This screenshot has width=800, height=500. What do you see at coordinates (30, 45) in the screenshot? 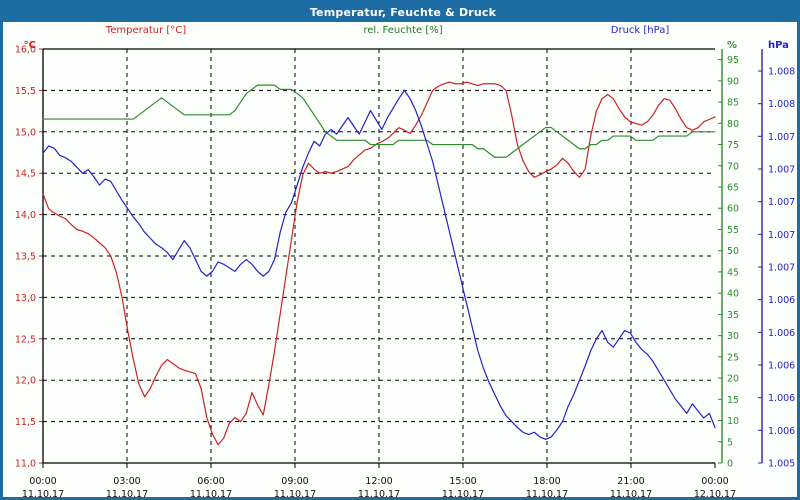
I see `left-axis-unit: °C` at bounding box center [30, 45].